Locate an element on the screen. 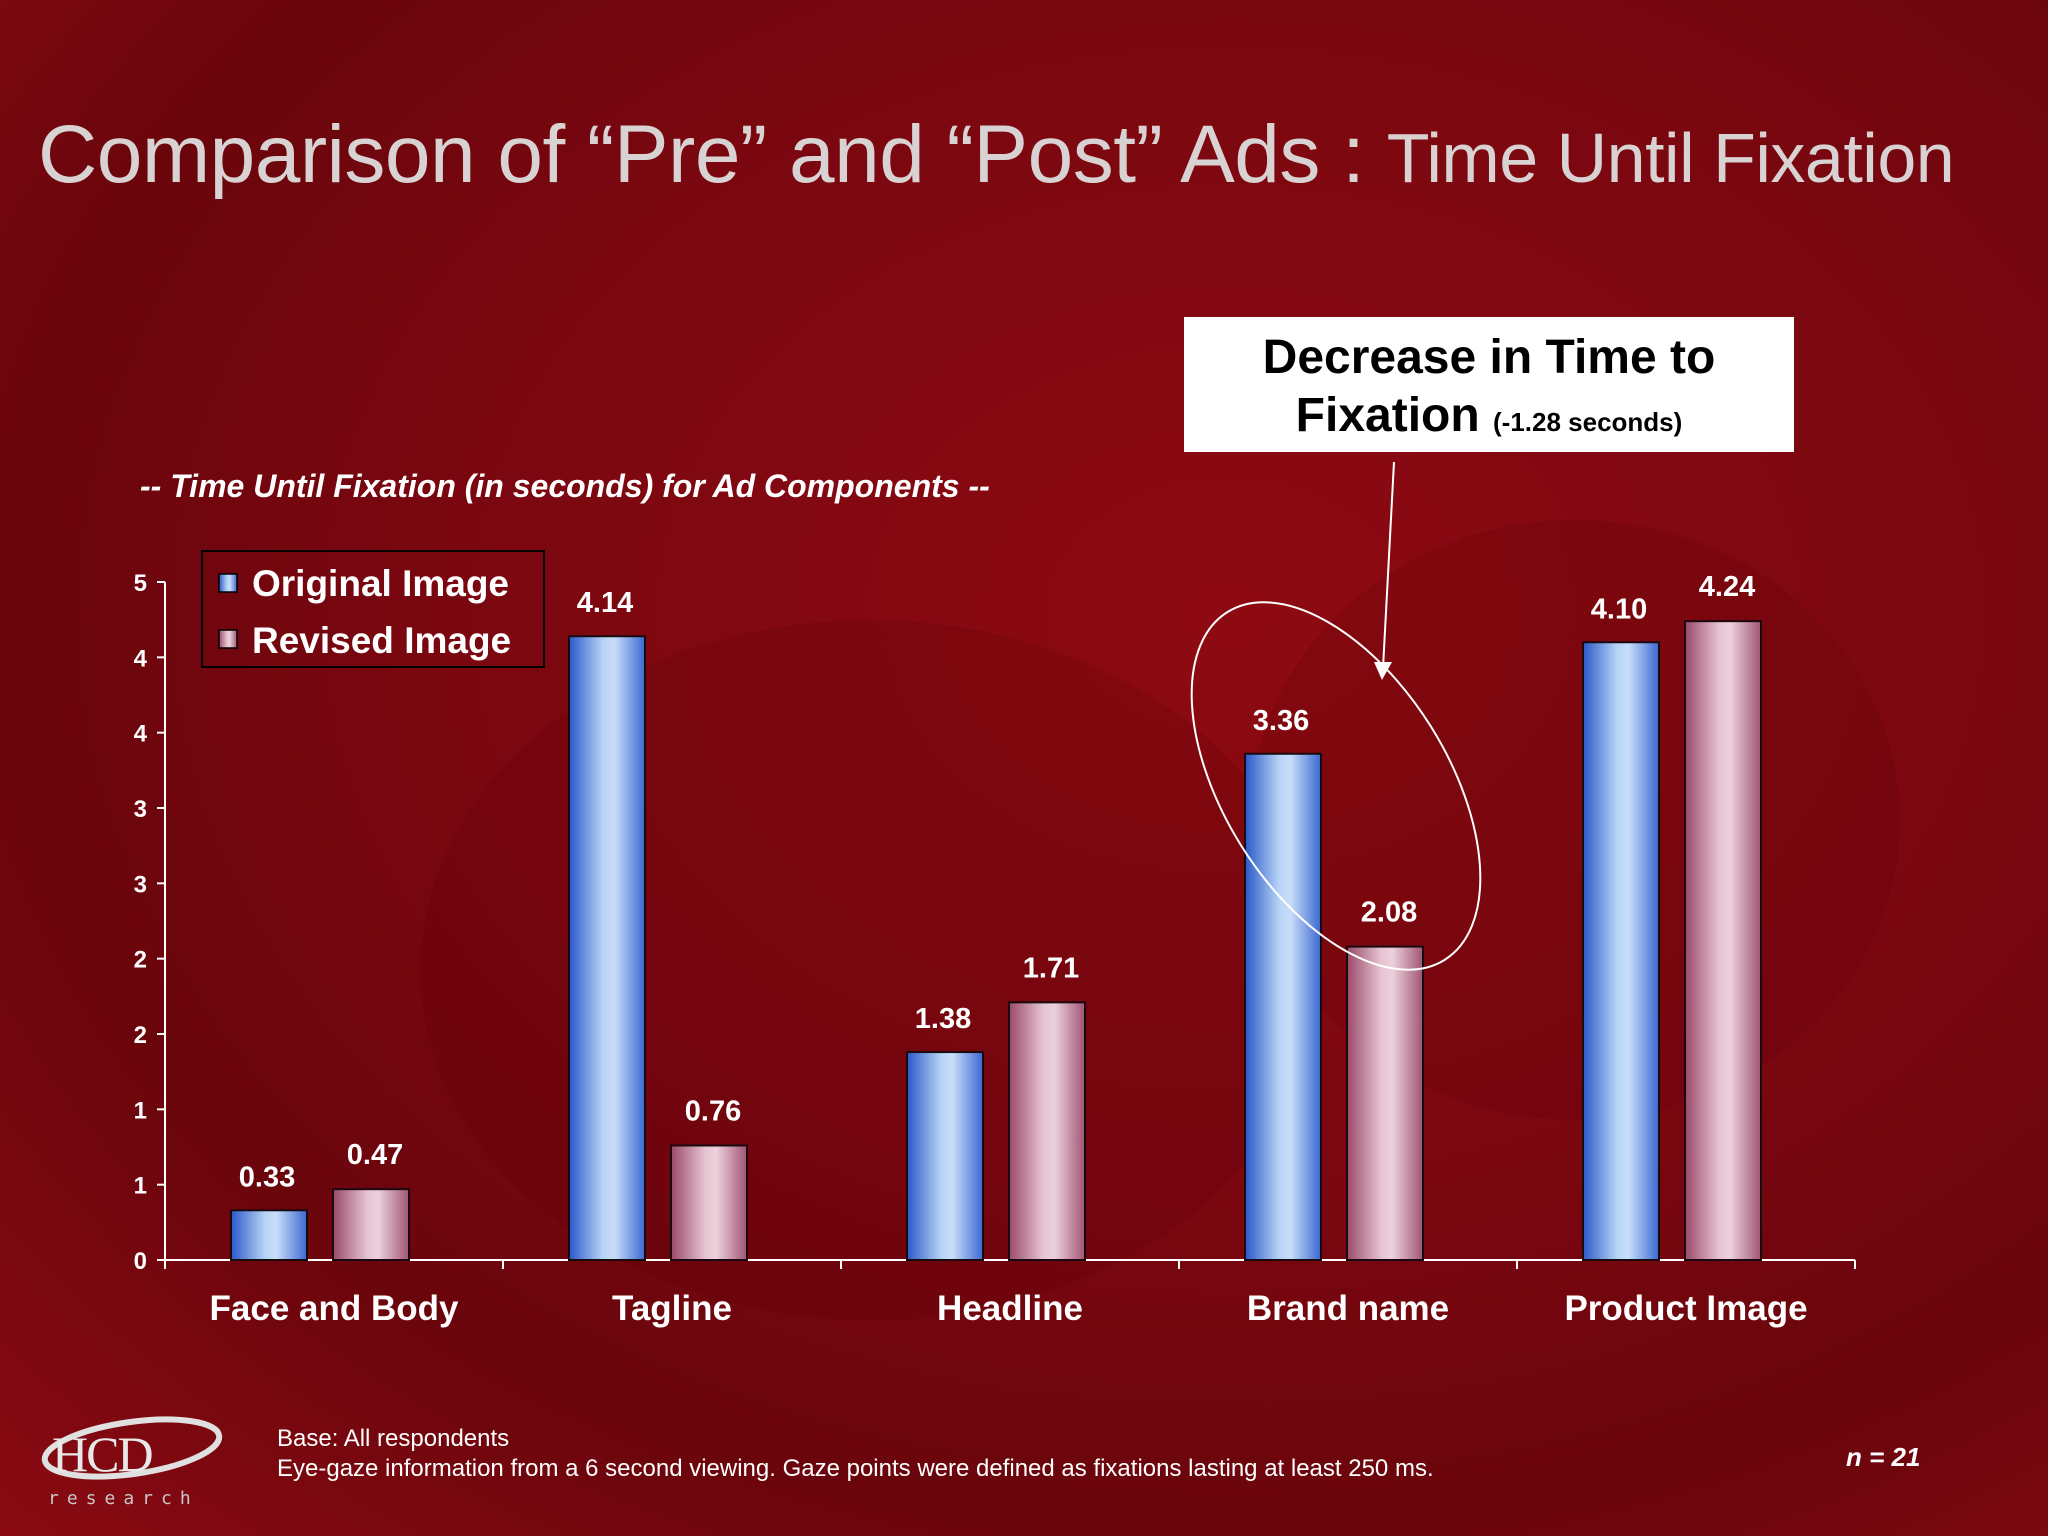  footer-base-line: Base: All respondents is located at coordinates (393, 1438).